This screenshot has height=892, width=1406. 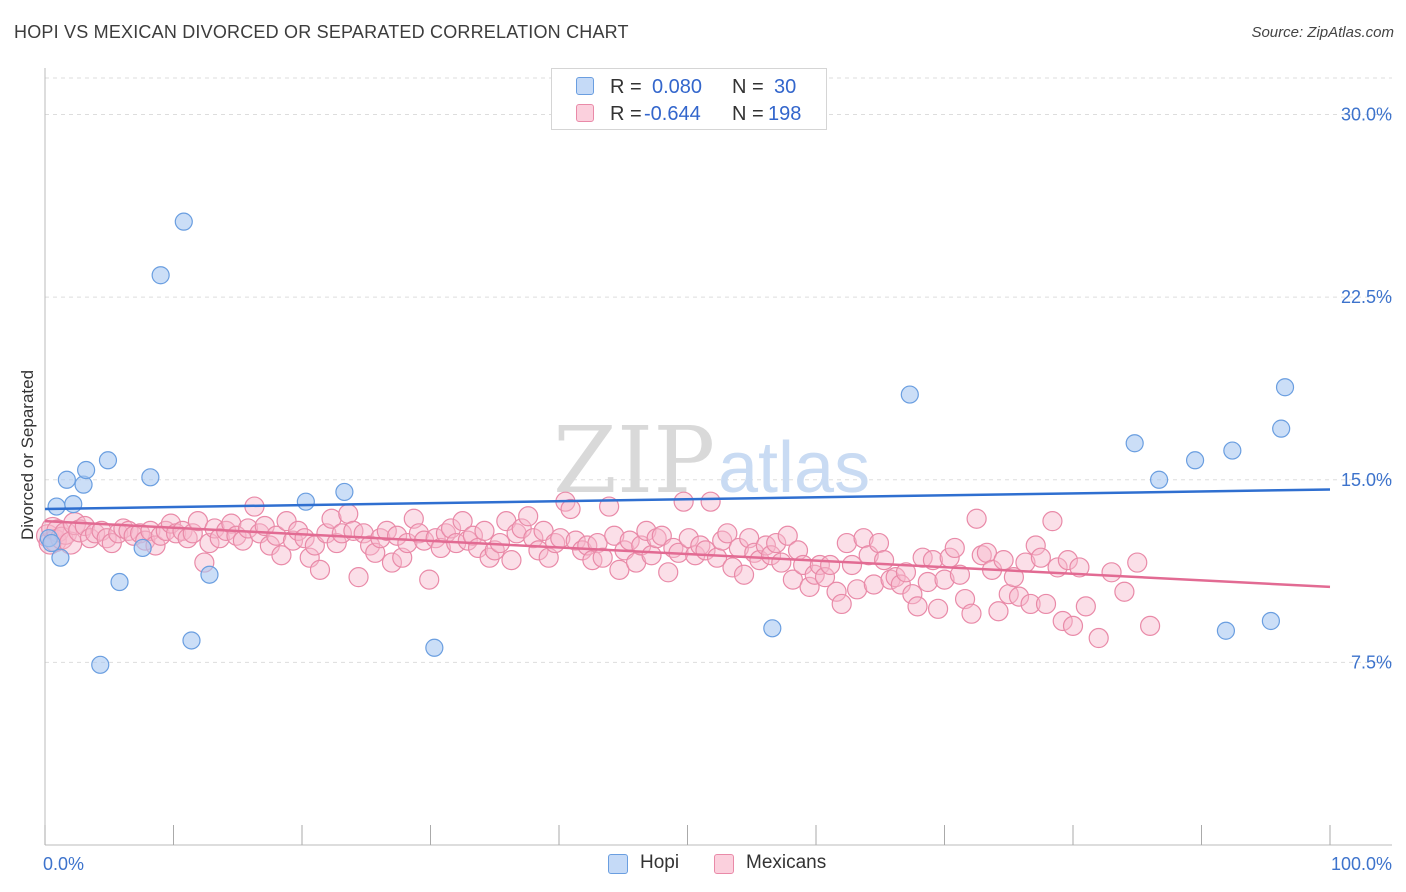 What do you see at coordinates (585, 113) in the screenshot?
I see `mexicans-swatch` at bounding box center [585, 113].